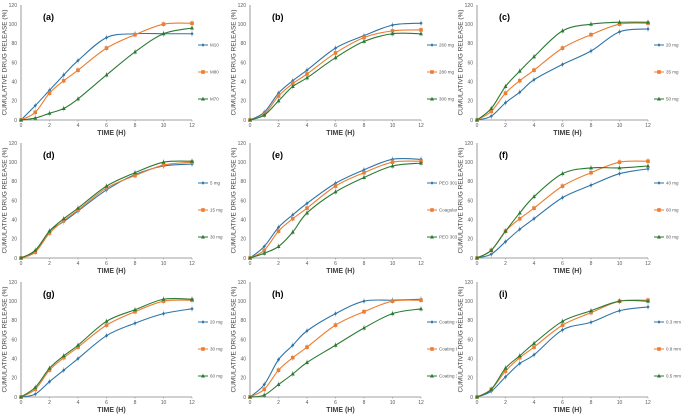  I want to click on legend-label: Coating 4%, so click(448, 322).